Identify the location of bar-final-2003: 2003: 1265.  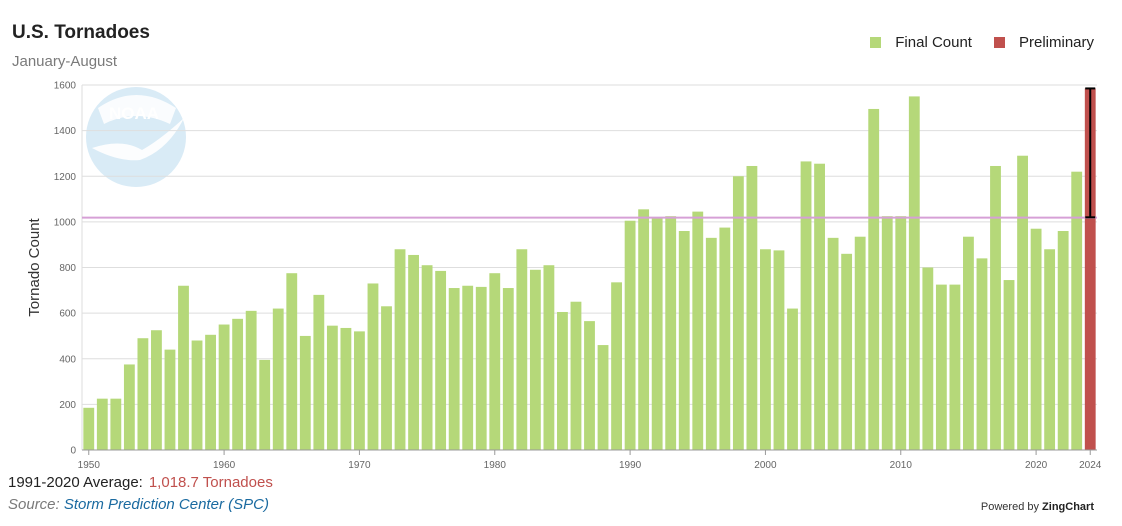
(806, 305).